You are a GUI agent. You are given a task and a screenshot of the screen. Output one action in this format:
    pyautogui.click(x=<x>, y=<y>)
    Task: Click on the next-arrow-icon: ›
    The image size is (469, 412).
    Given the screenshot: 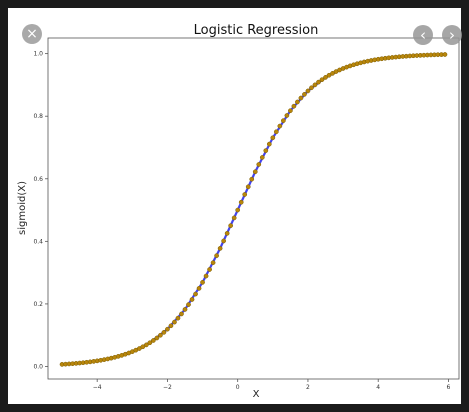 What is the action you would take?
    pyautogui.click(x=452, y=35)
    